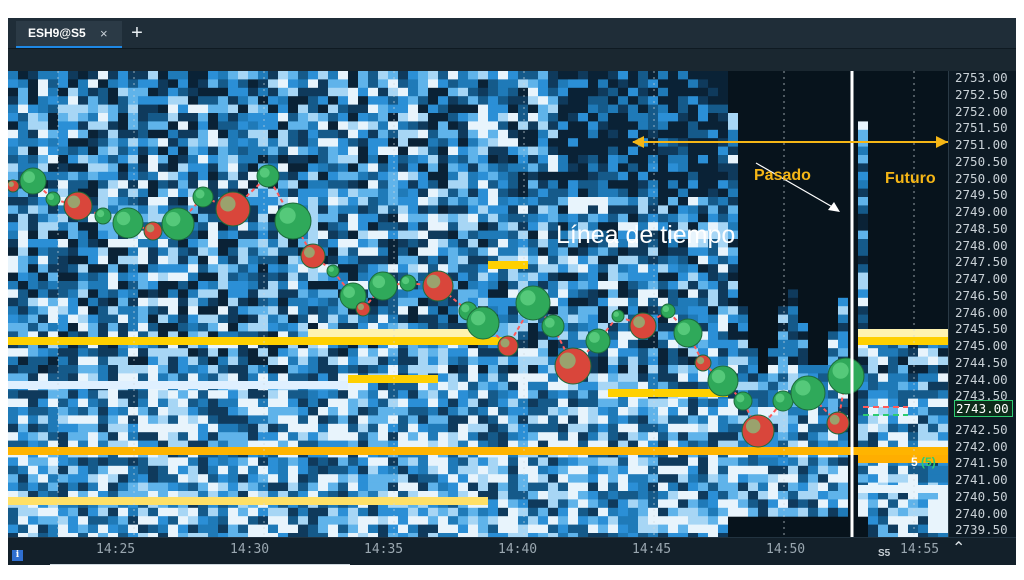  I want to click on price-tick-label: 2745.00, so click(981, 345).